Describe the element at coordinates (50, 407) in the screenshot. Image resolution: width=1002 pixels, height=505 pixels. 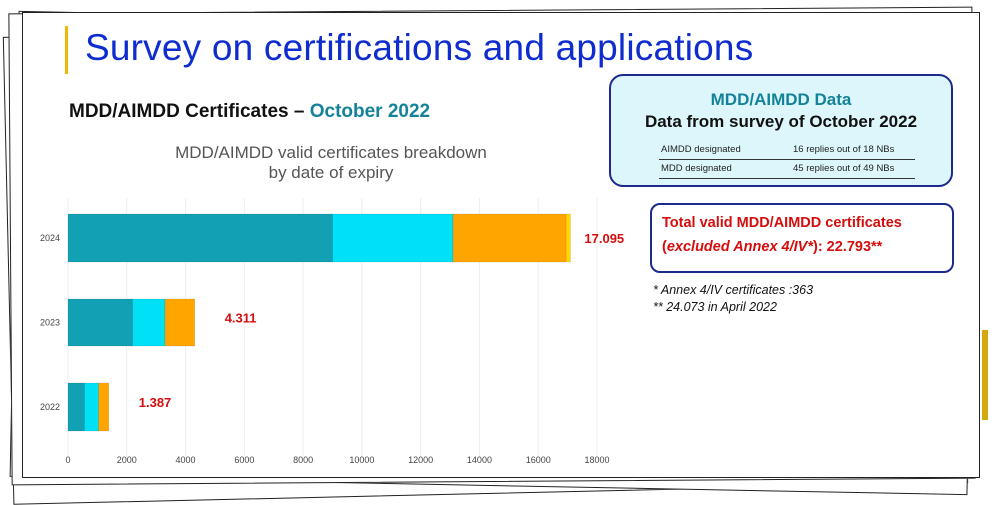
I see `y-category-label: 2022` at that location.